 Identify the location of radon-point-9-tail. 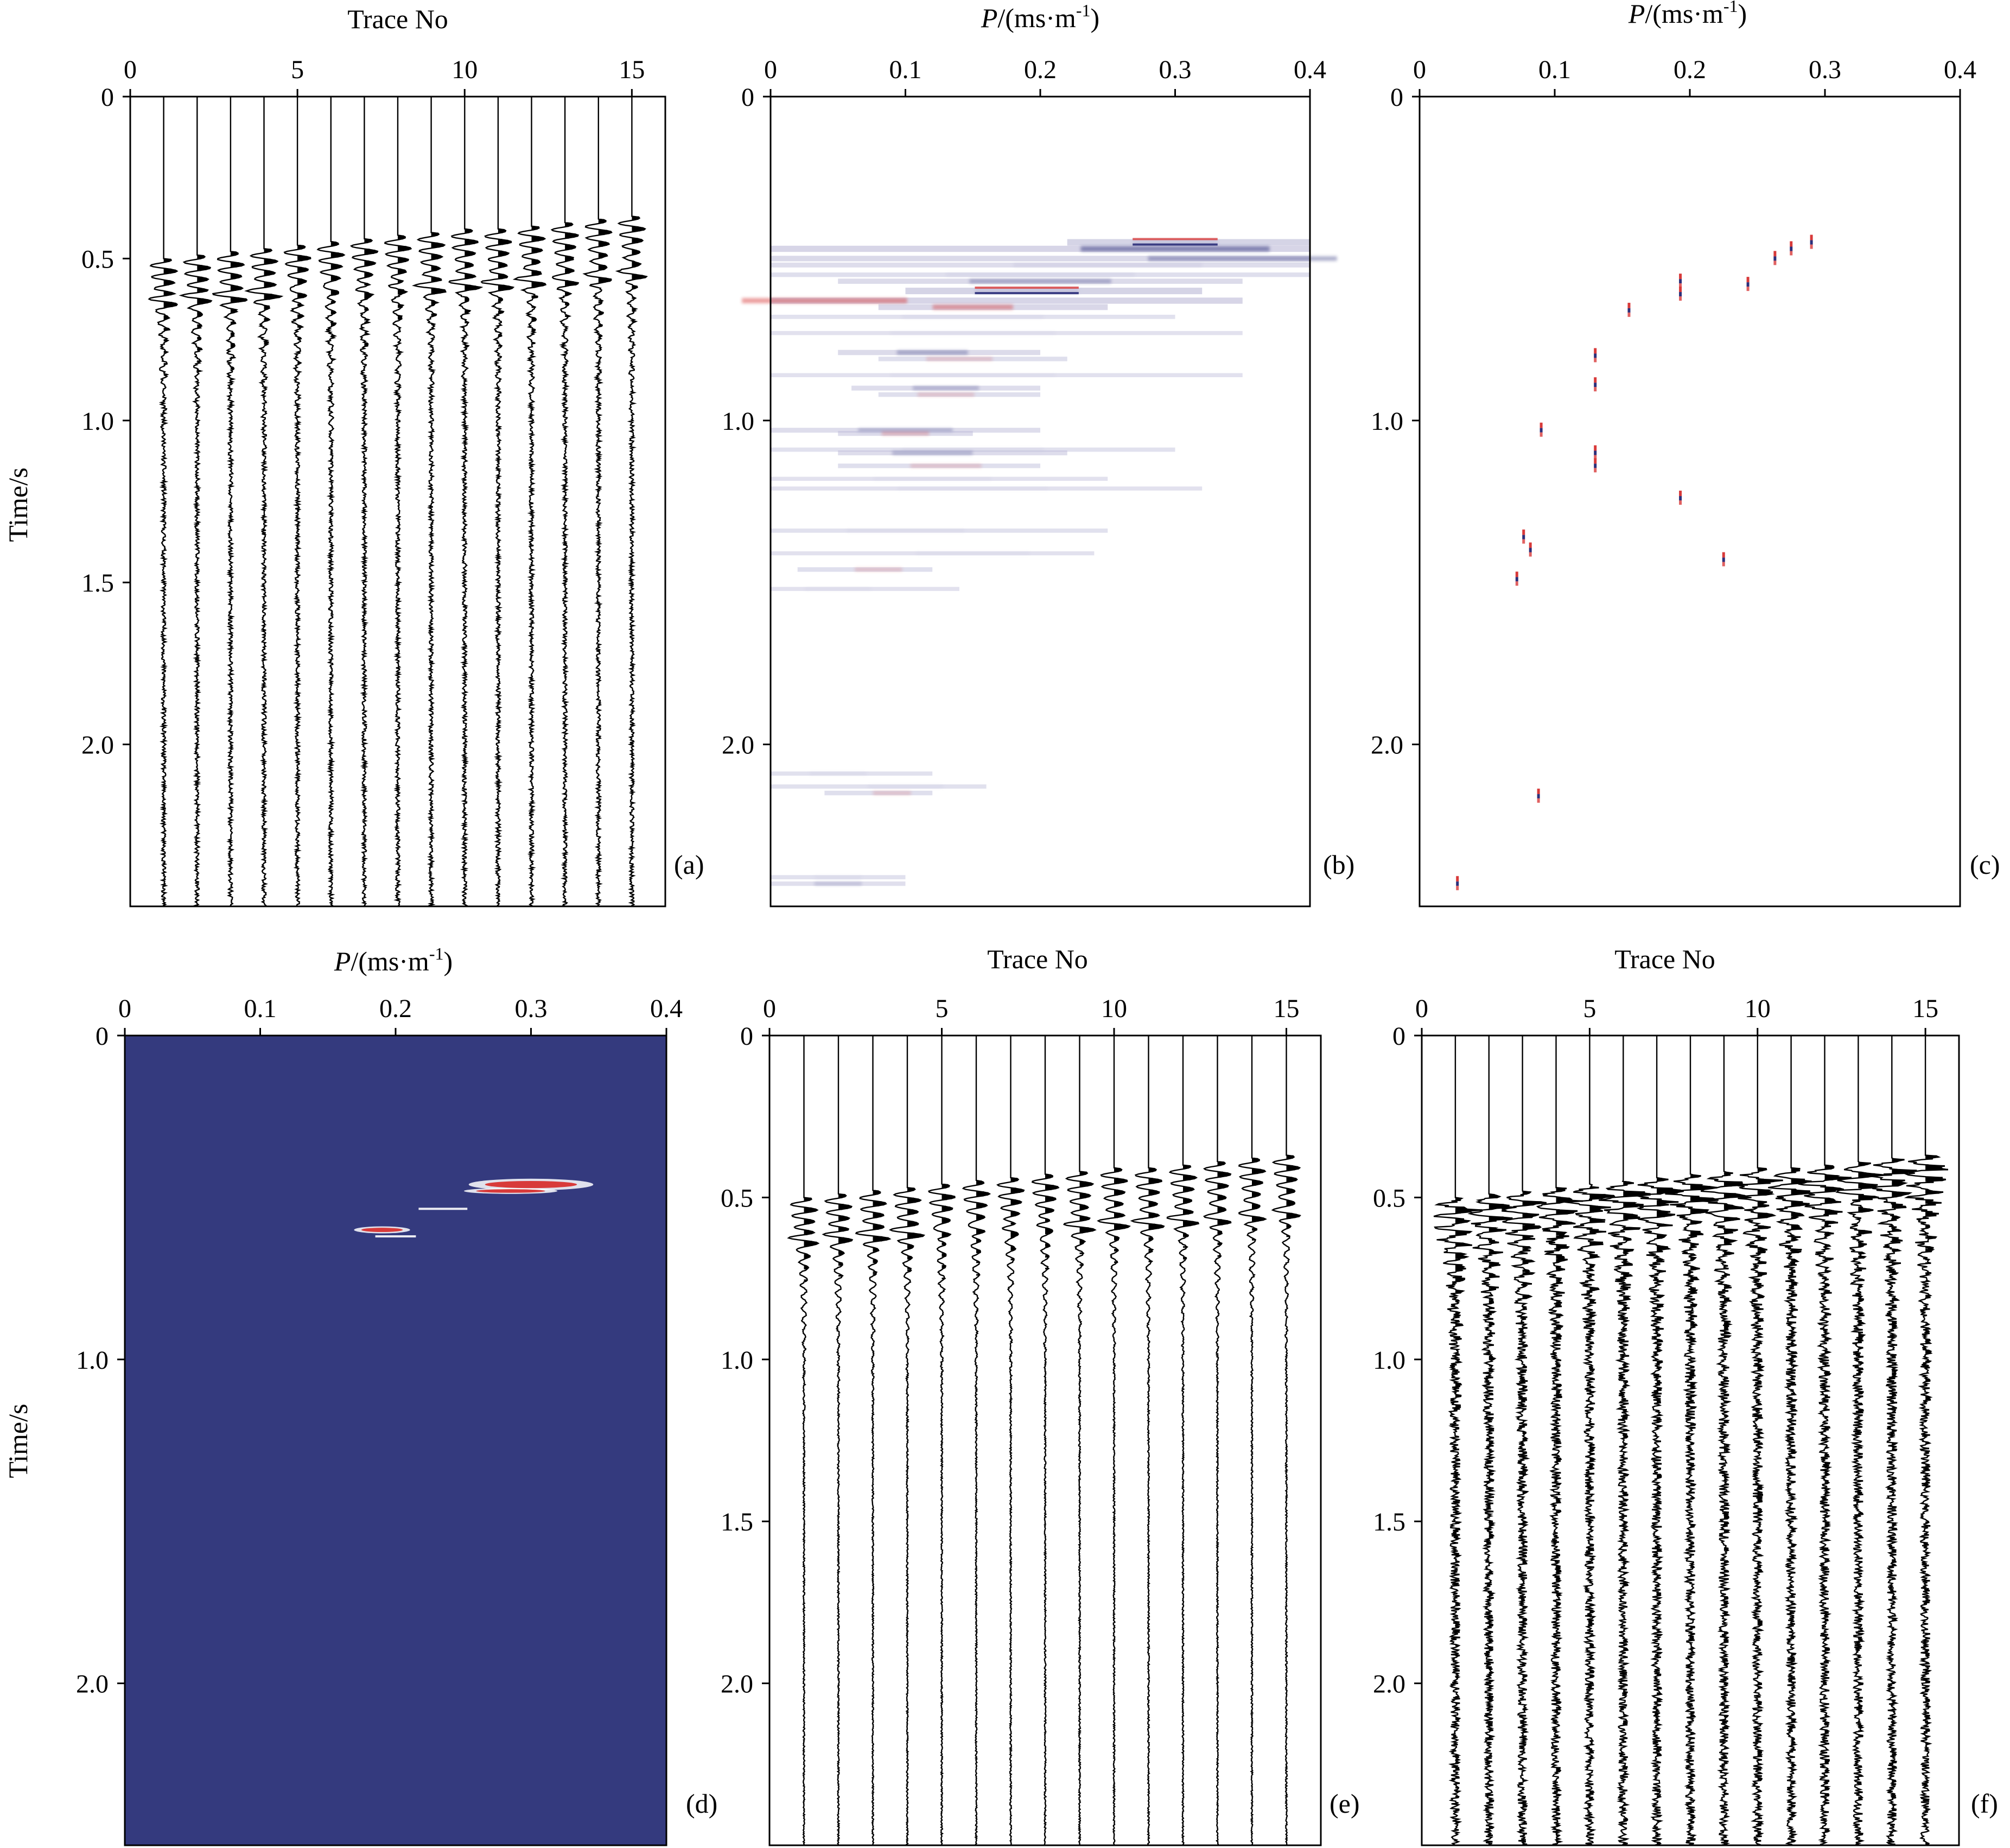
(1541, 434).